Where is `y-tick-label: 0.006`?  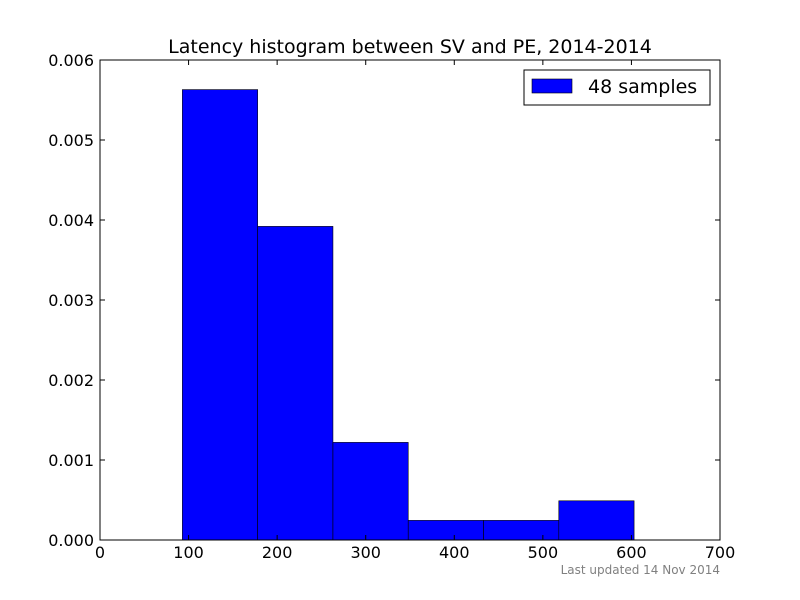
y-tick-label: 0.006 is located at coordinates (71, 60).